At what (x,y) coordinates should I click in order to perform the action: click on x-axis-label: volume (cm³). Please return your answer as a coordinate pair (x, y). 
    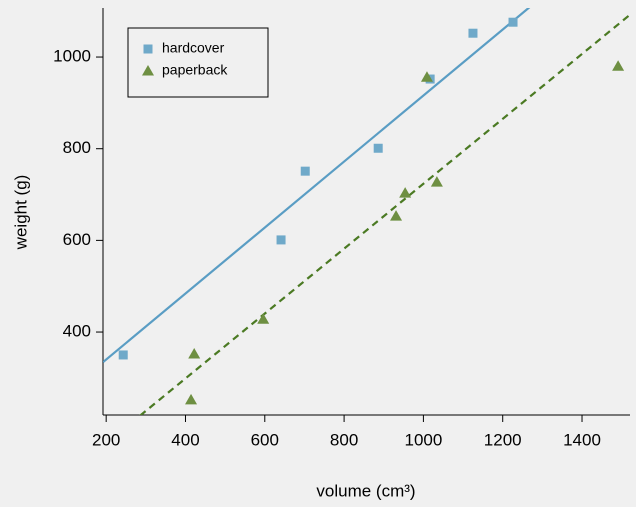
    Looking at the image, I should click on (365, 490).